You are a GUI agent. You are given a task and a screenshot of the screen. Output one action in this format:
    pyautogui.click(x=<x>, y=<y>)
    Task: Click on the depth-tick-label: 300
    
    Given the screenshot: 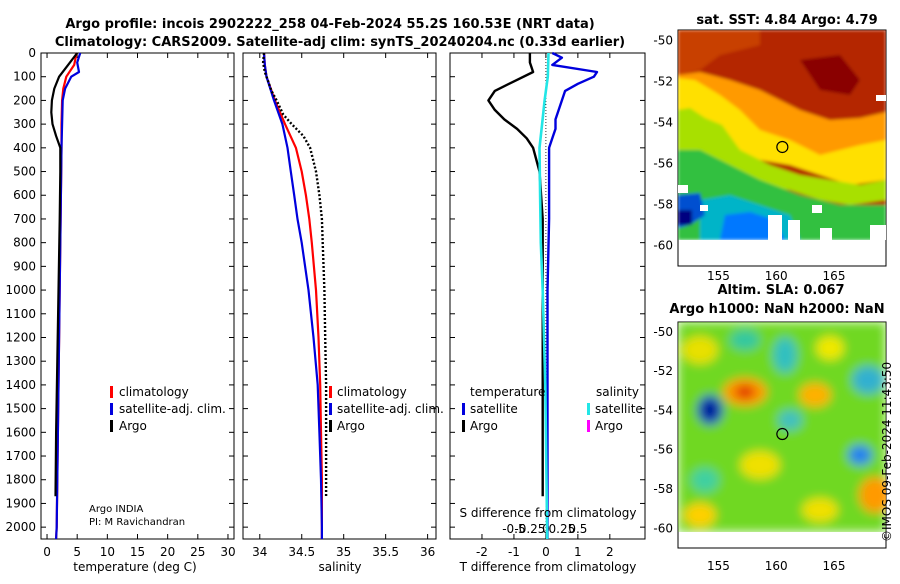 What is the action you would take?
    pyautogui.click(x=24, y=124)
    